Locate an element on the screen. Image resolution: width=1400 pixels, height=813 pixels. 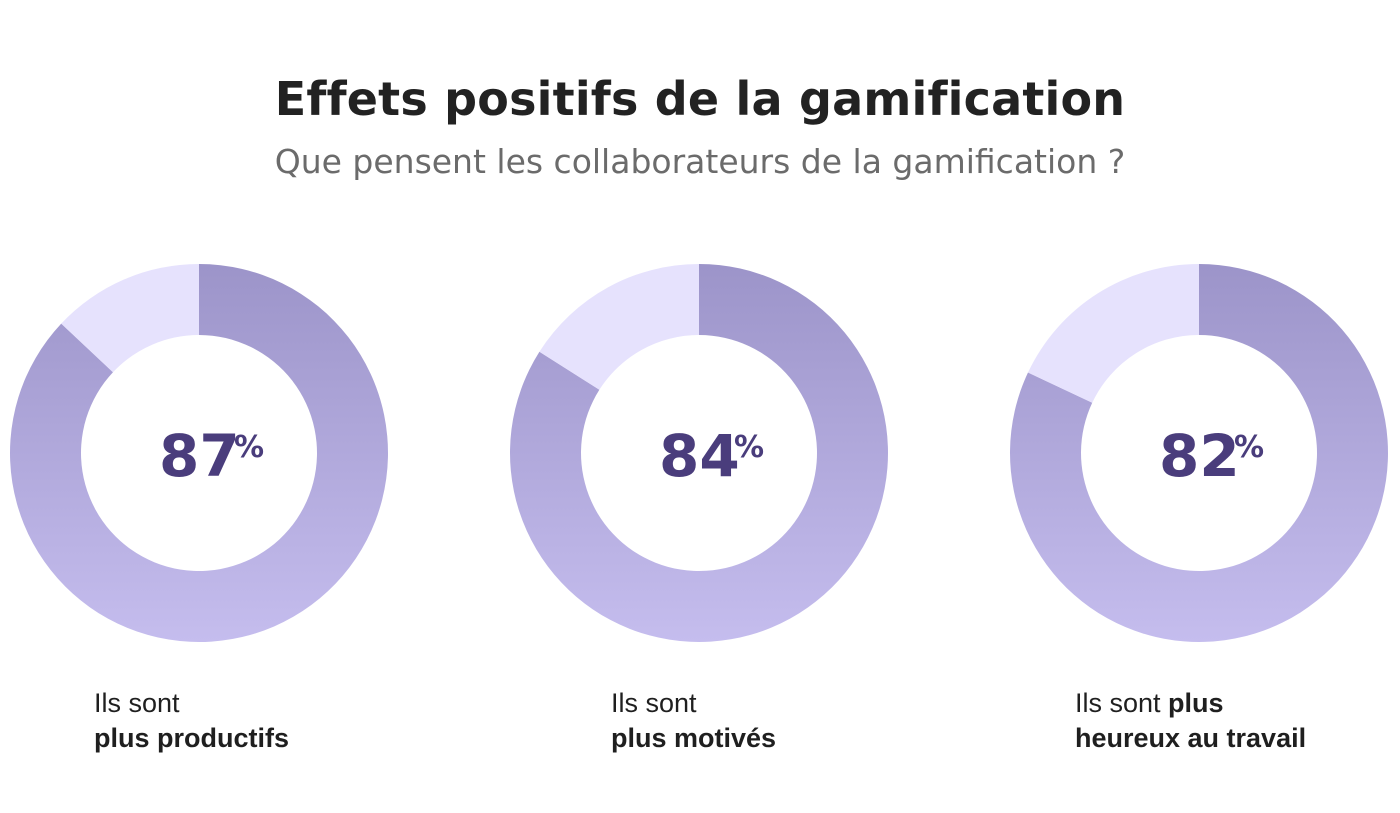
caption-line1: Ils sont plus is located at coordinates (1190, 703).